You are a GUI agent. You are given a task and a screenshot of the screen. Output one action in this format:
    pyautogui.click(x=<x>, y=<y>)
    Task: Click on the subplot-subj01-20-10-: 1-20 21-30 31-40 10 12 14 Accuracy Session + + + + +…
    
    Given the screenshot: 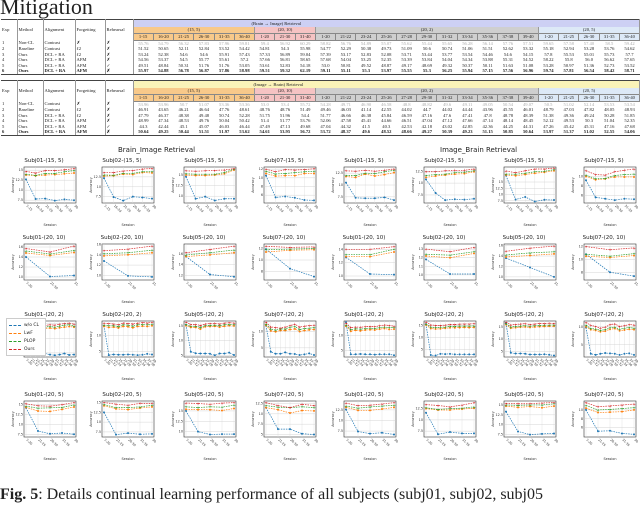 What is the action you would take?
    pyautogui.click(x=364, y=270)
    